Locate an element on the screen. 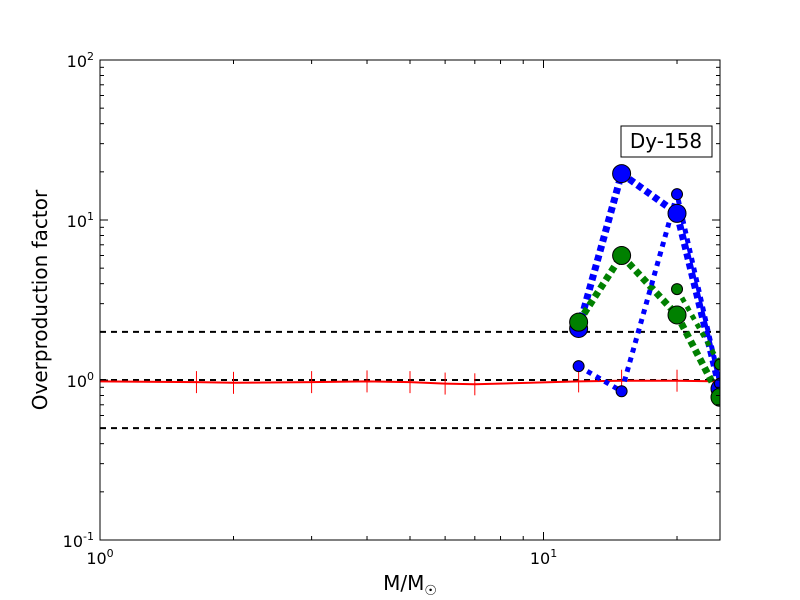  series-group is located at coordinates (647, 283).